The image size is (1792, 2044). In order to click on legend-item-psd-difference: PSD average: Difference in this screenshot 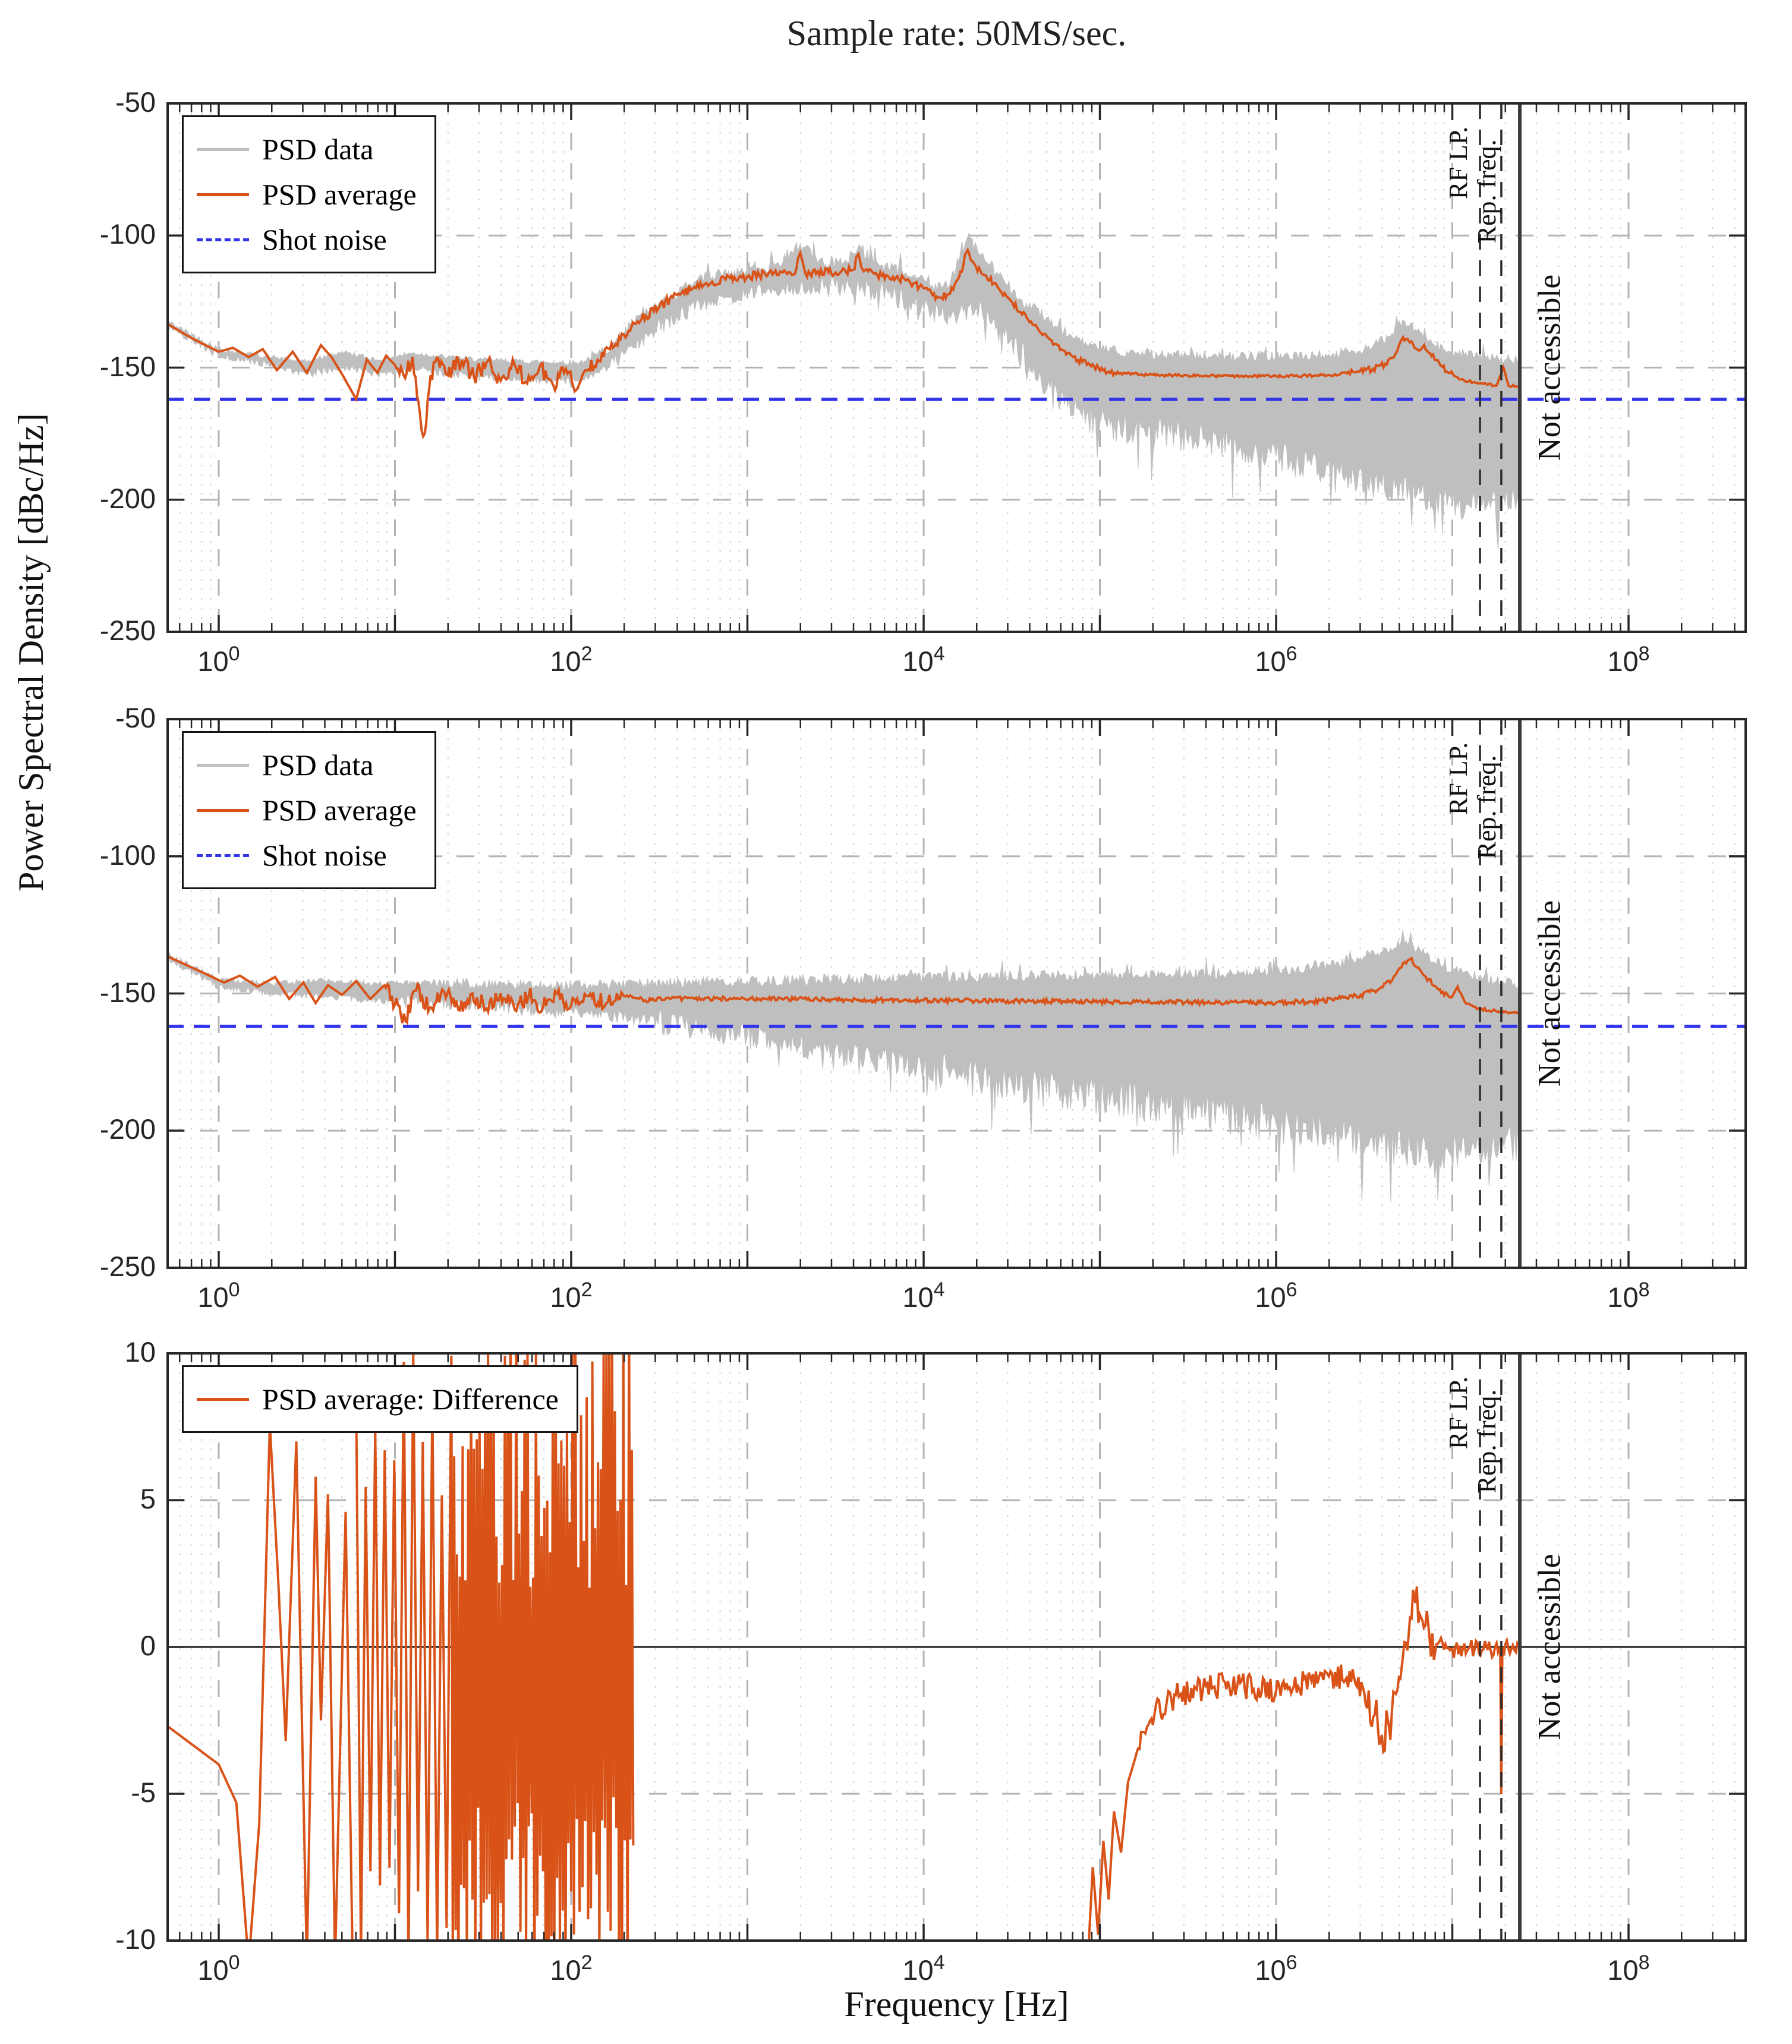, I will do `click(378, 1399)`.